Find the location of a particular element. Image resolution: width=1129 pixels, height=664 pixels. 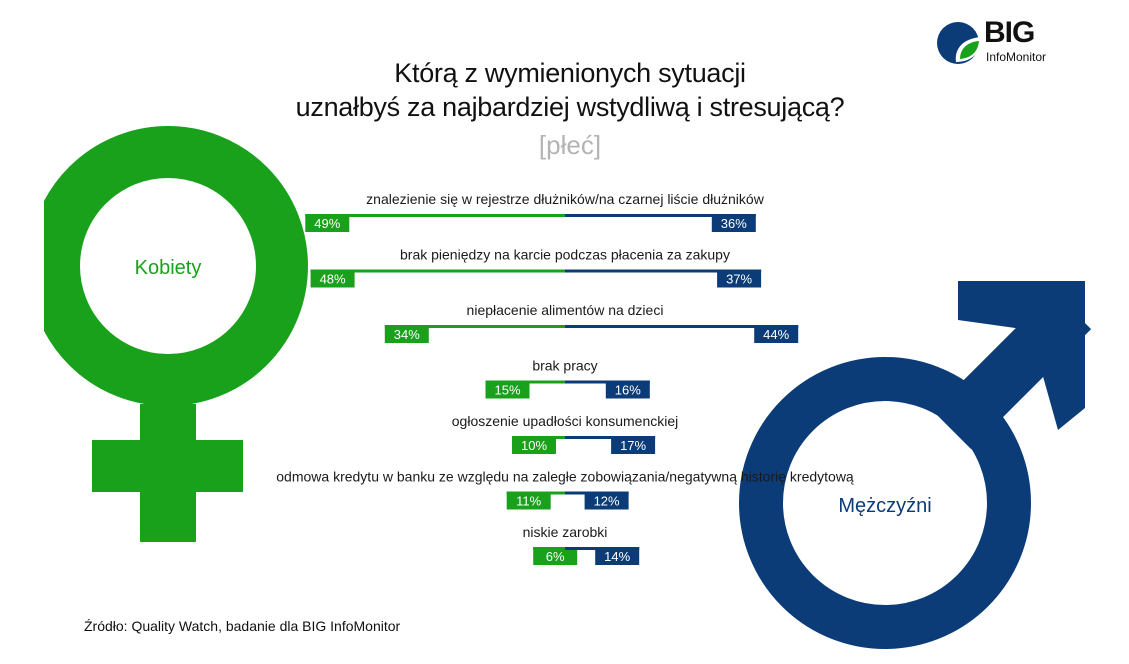

value-label-female: 10% is located at coordinates (534, 445).